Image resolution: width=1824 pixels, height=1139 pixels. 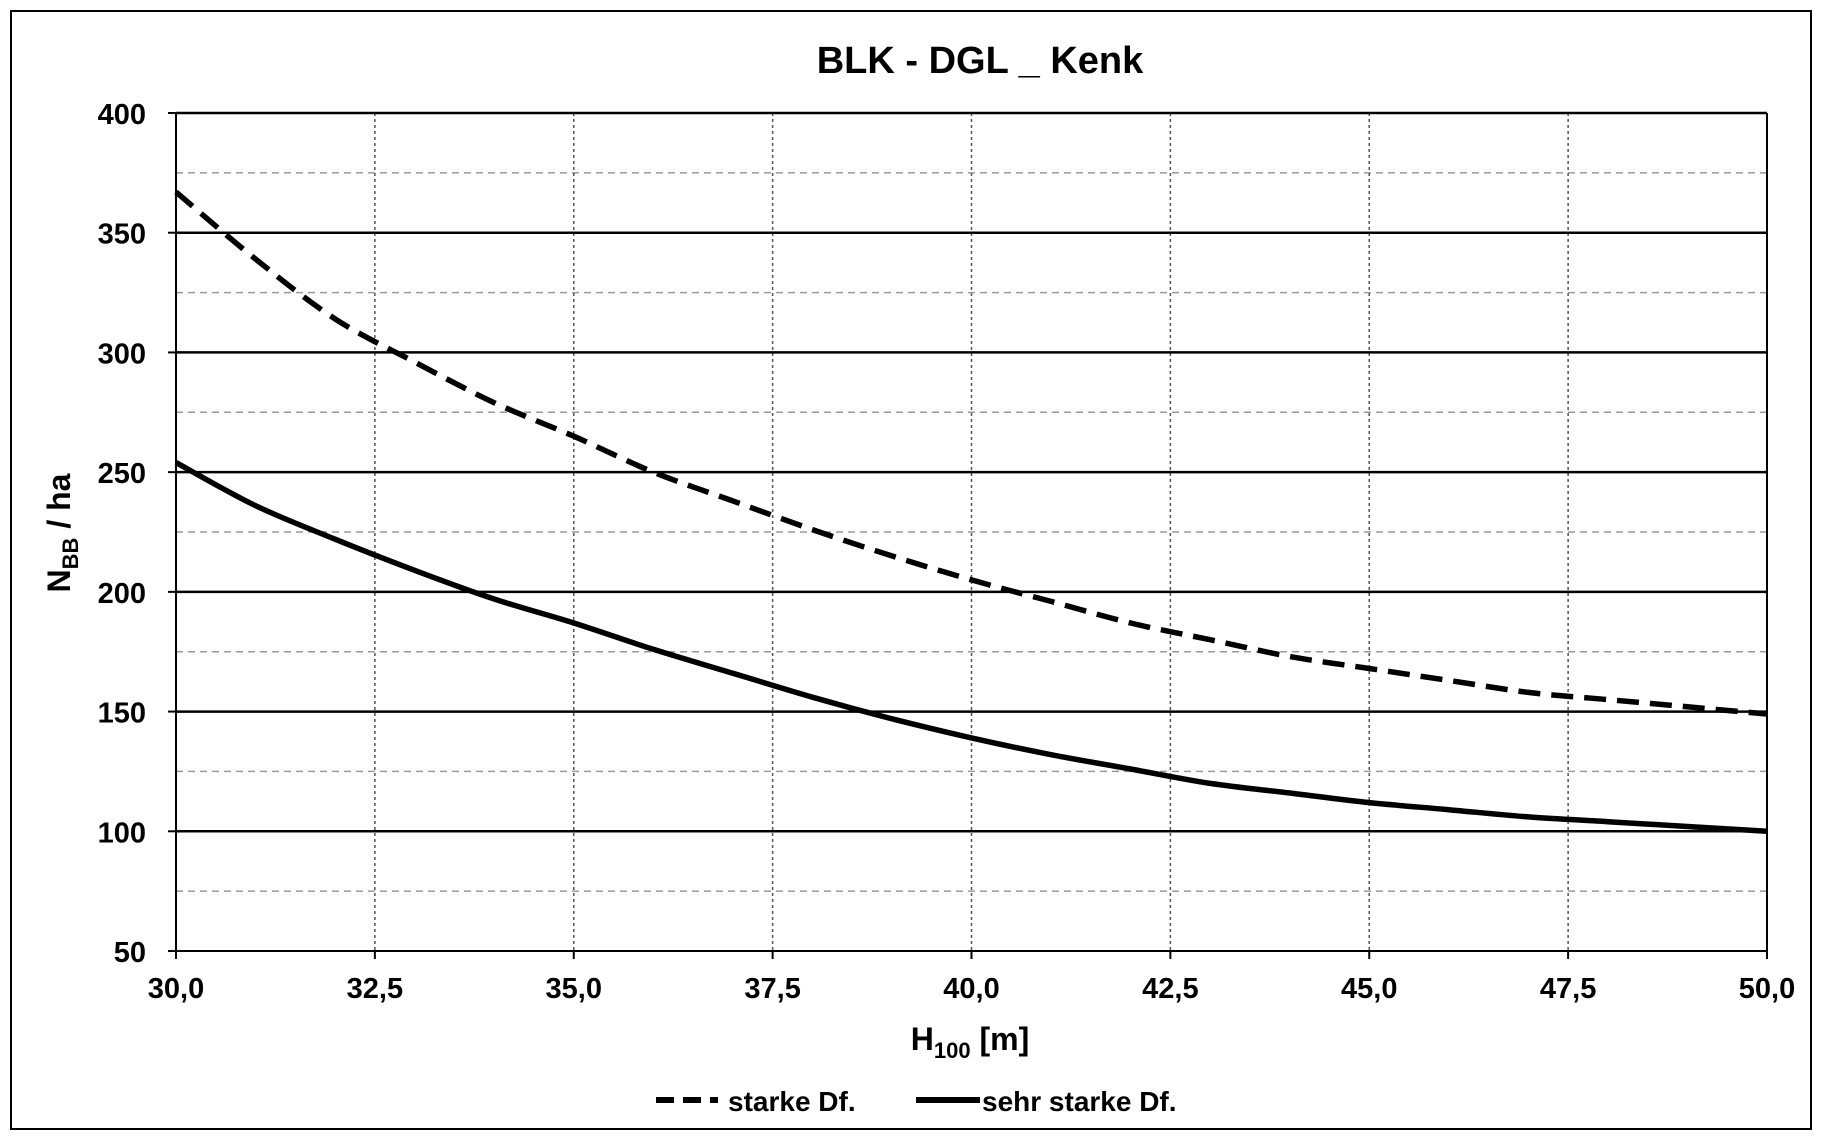 What do you see at coordinates (971, 989) in the screenshot?
I see `x-tick-label: 40,0` at bounding box center [971, 989].